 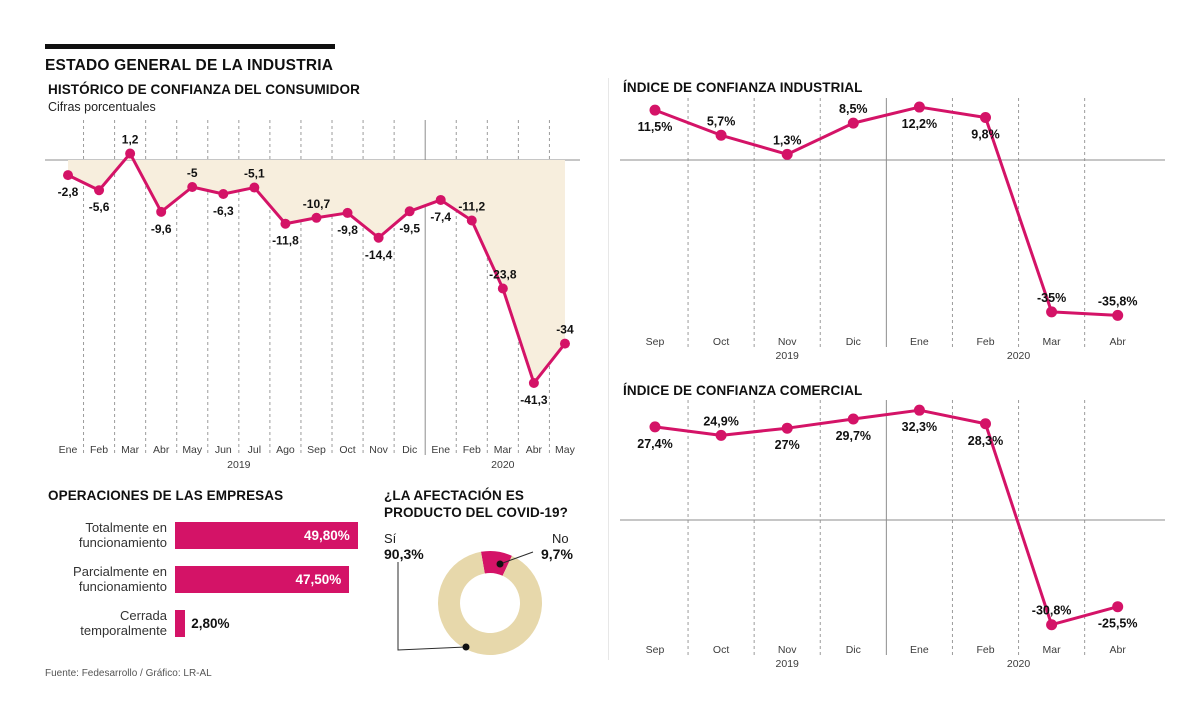 I want to click on bar-row: Totalmente en funcionamiento 49,80%, so click(x=217, y=535).